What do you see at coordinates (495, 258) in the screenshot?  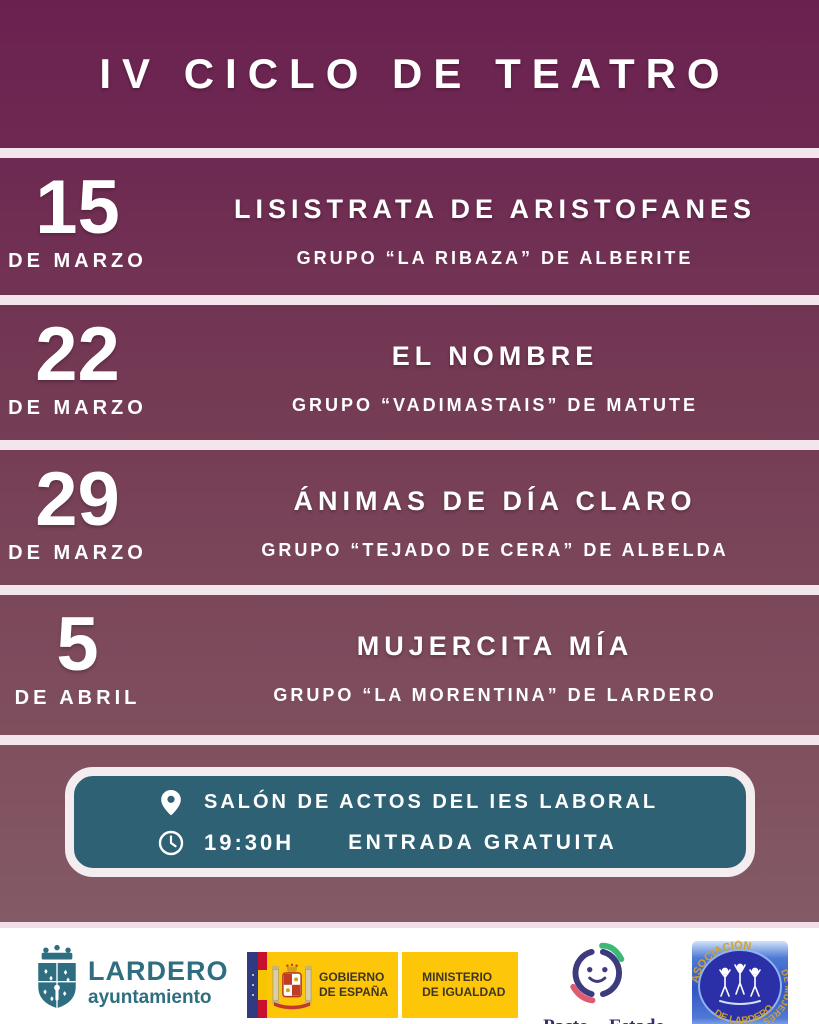 I see `show-group: GRUPO “LA RIBAZA” DE ALBERITE` at bounding box center [495, 258].